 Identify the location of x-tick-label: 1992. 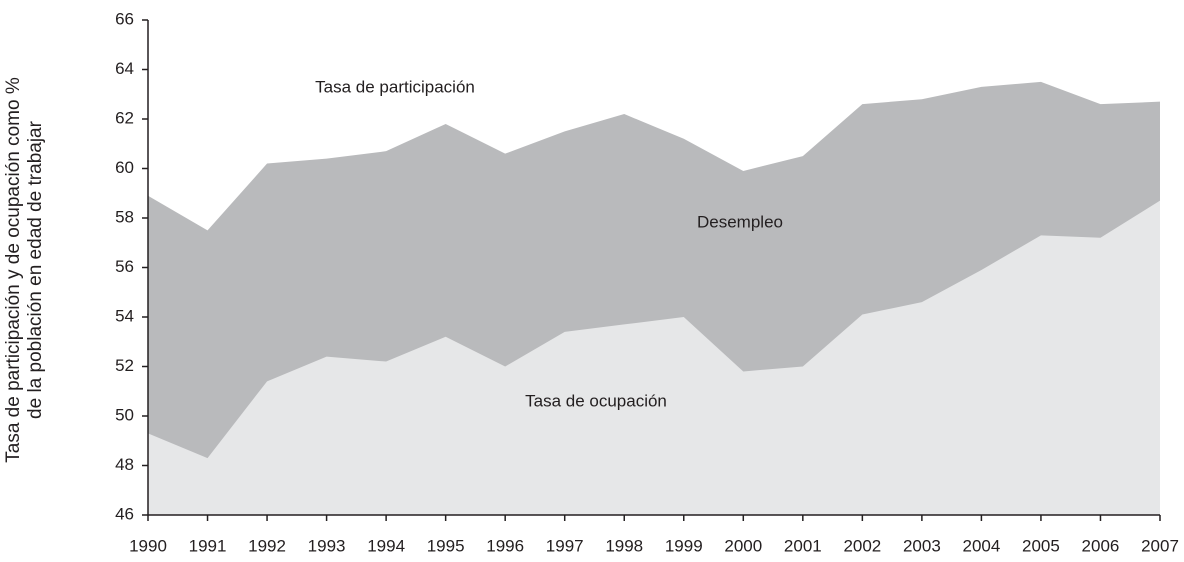
(267, 545).